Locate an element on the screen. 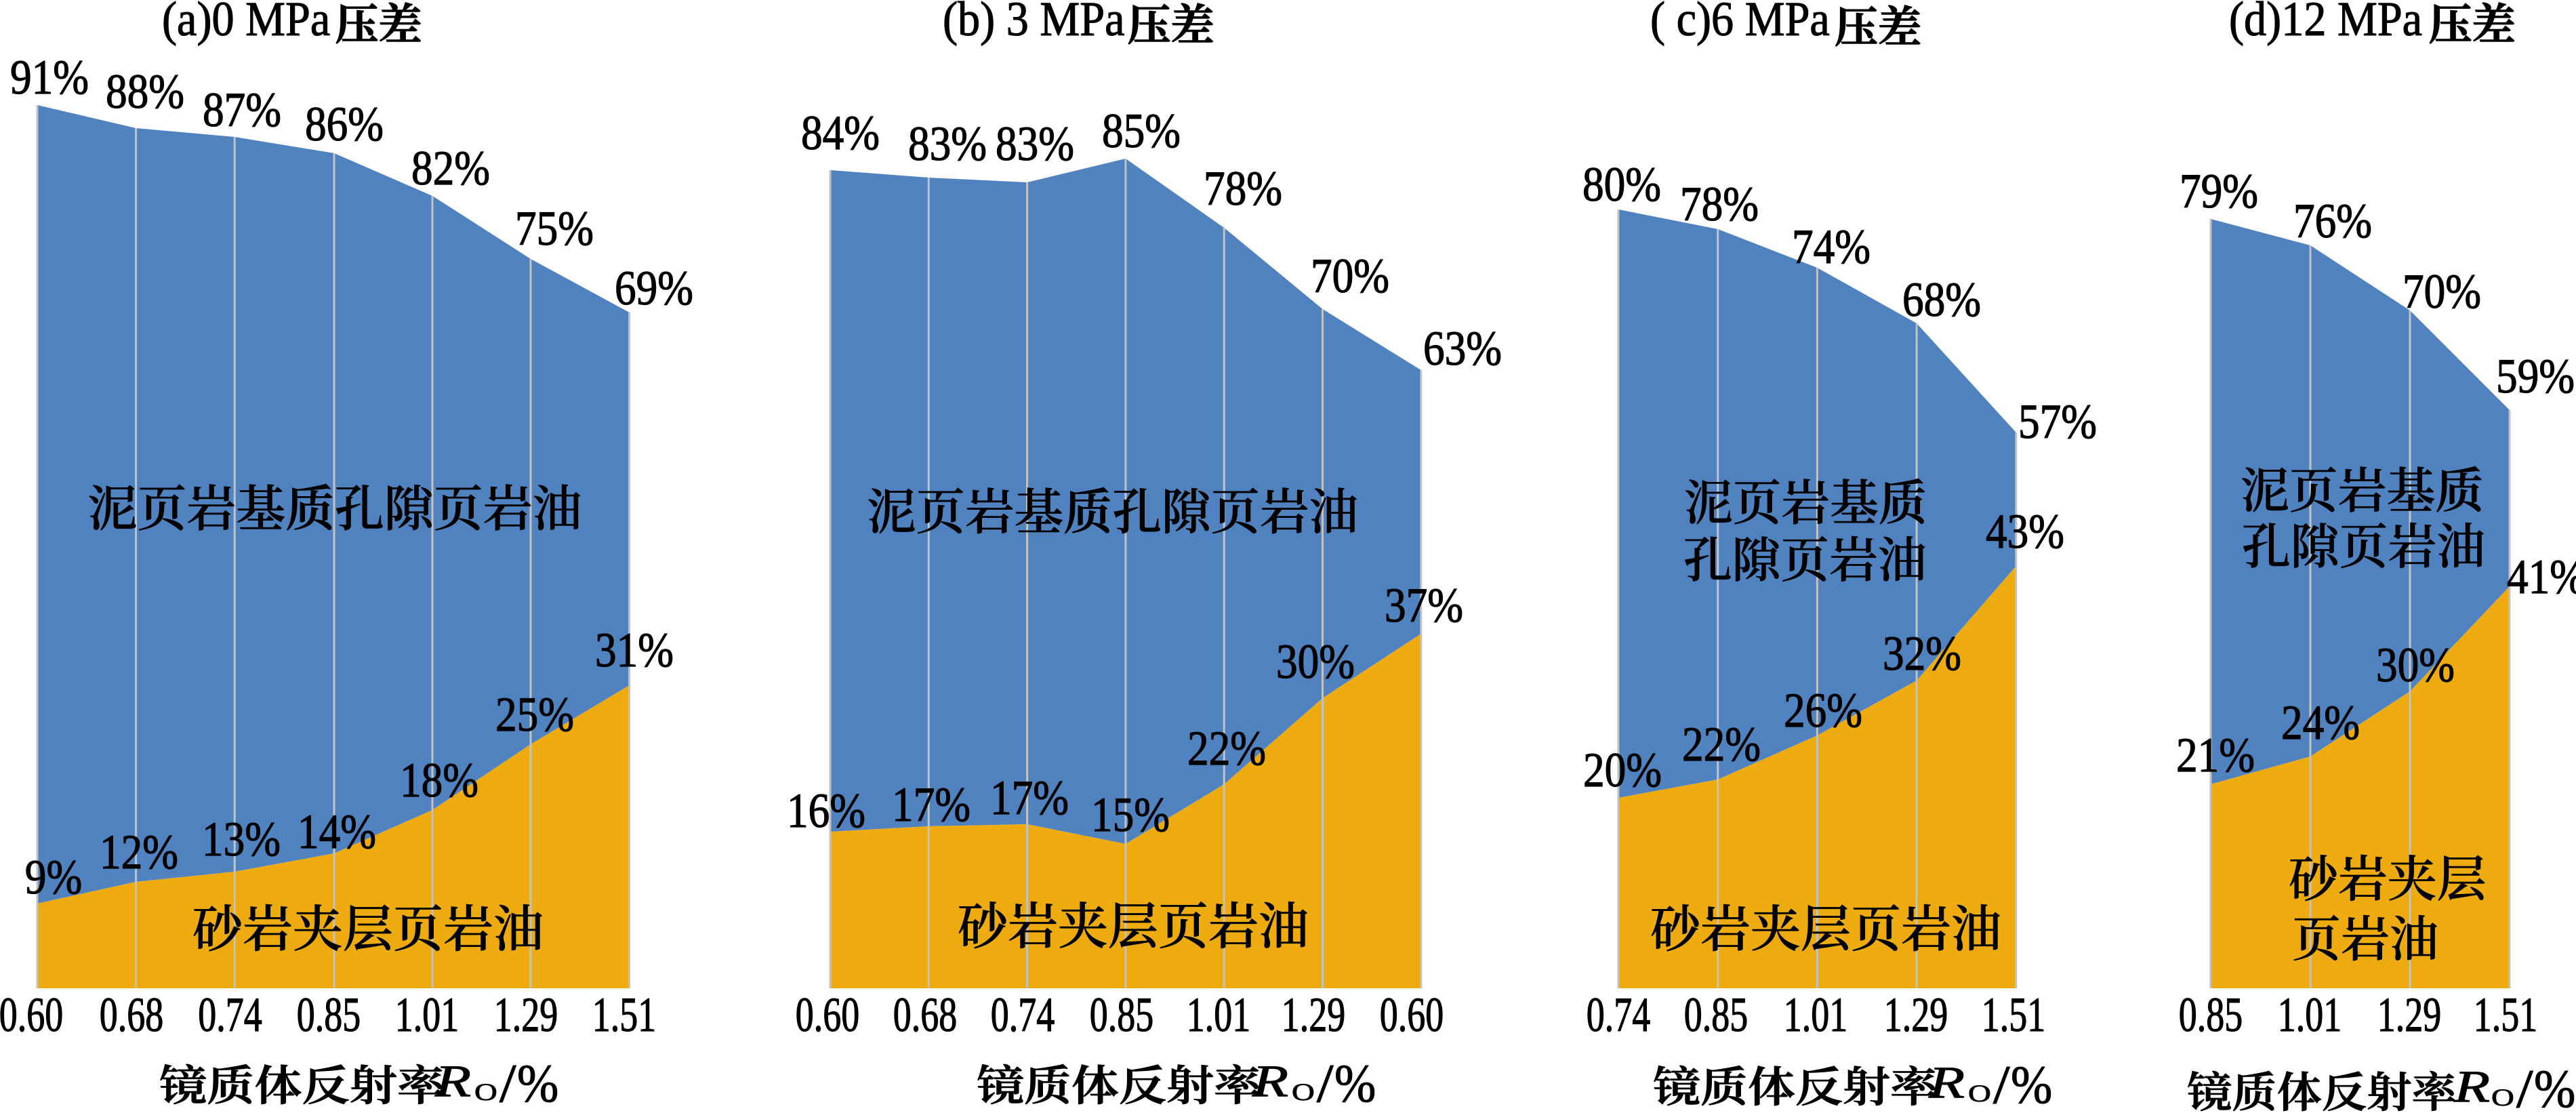  svg-text: 91% is located at coordinates (50, 77).